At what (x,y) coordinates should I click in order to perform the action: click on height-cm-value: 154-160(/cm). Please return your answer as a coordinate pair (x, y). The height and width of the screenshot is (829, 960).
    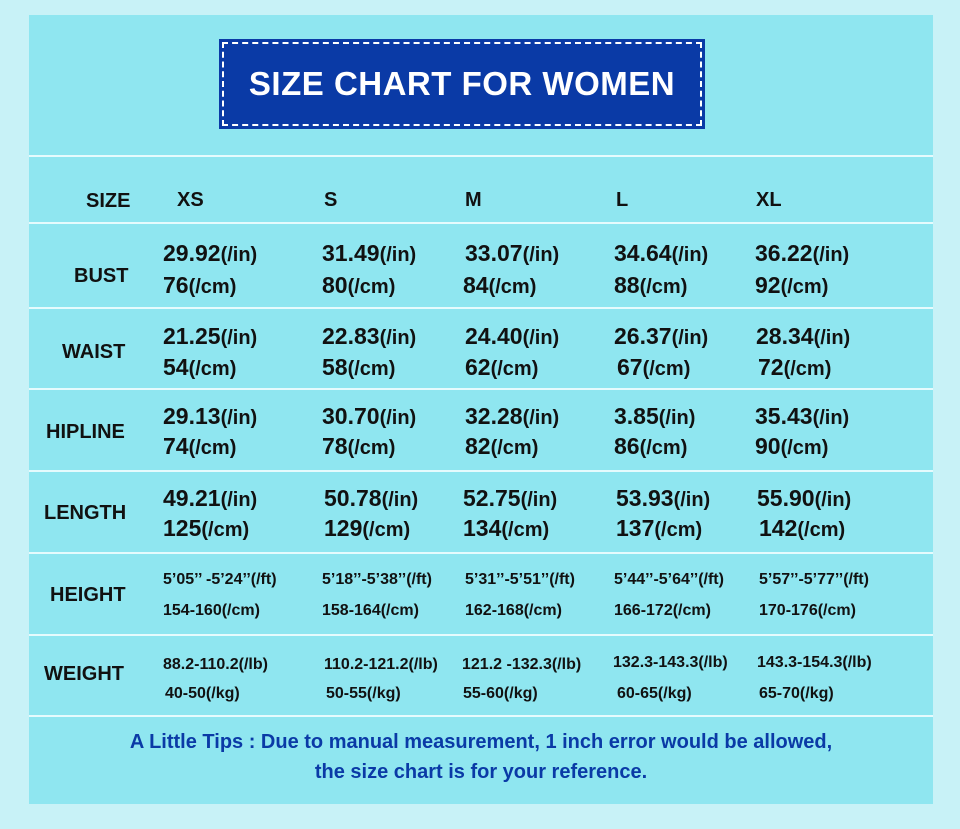
    Looking at the image, I should click on (211, 610).